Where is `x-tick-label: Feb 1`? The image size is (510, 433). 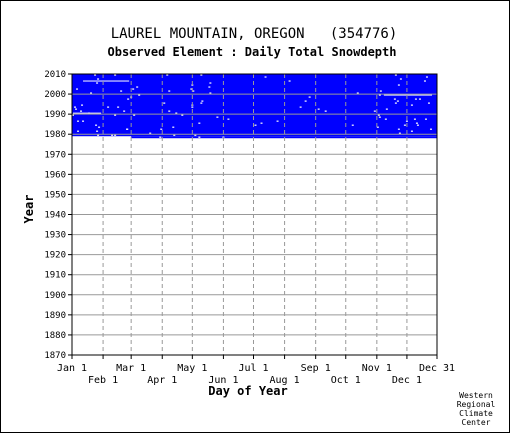
x-tick-label: Feb 1 is located at coordinates (103, 380).